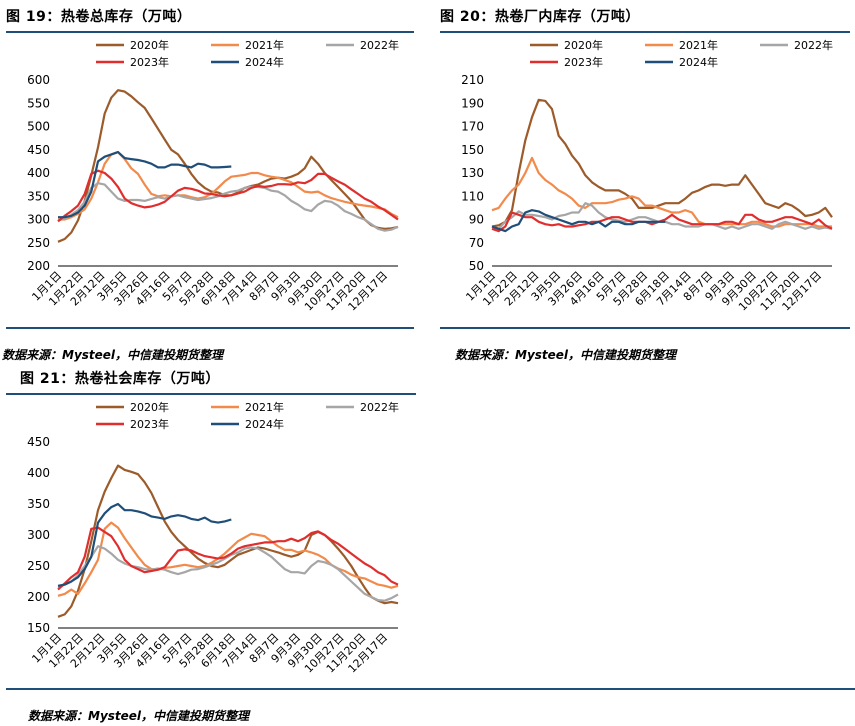  I want to click on figure-title: 图 19：热卷总库存（万吨）, so click(99, 17).